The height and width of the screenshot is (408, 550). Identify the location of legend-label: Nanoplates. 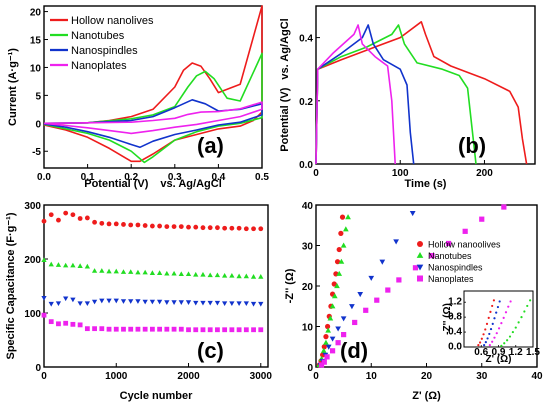
(99, 66).